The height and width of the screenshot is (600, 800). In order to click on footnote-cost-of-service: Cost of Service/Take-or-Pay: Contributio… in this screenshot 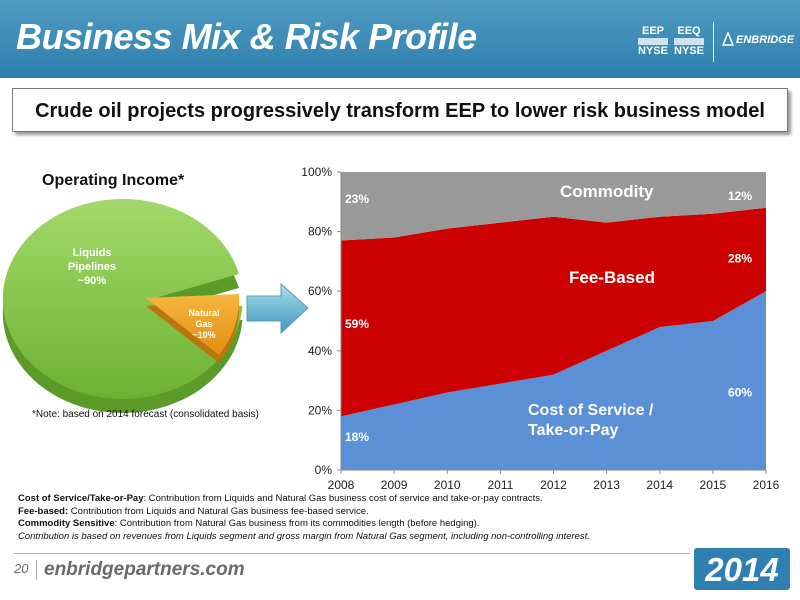, I will do `click(280, 498)`.